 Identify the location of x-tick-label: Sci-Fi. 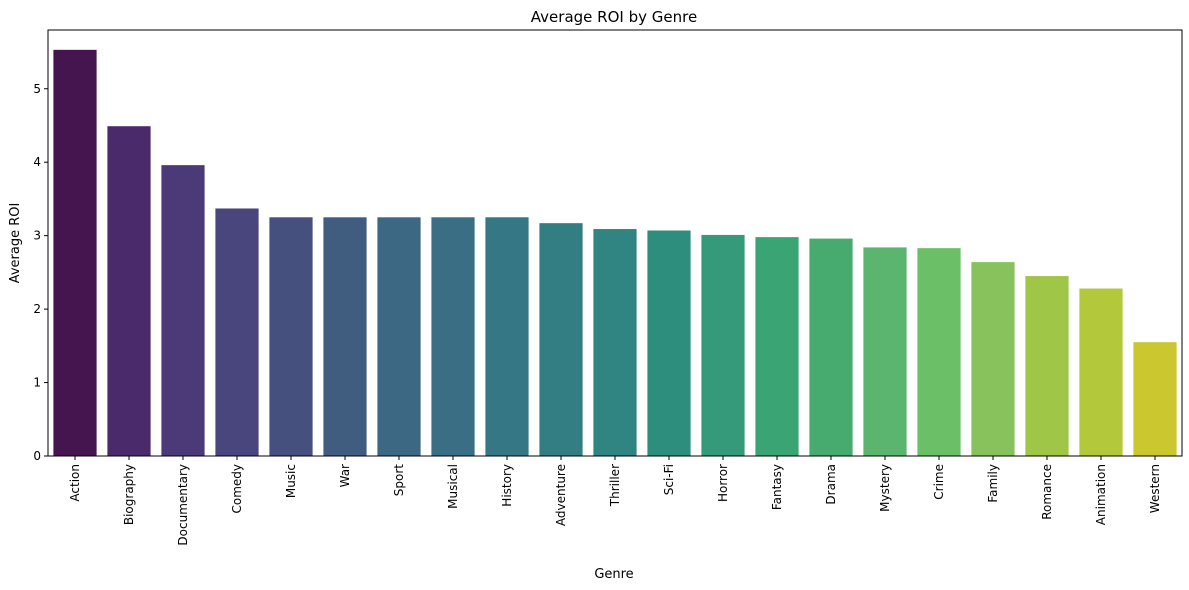
(669, 479).